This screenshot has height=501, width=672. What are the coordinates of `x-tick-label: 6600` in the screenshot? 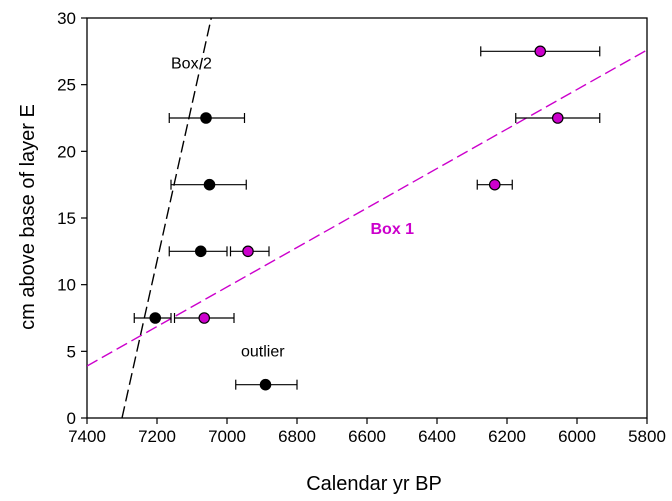 It's located at (367, 436).